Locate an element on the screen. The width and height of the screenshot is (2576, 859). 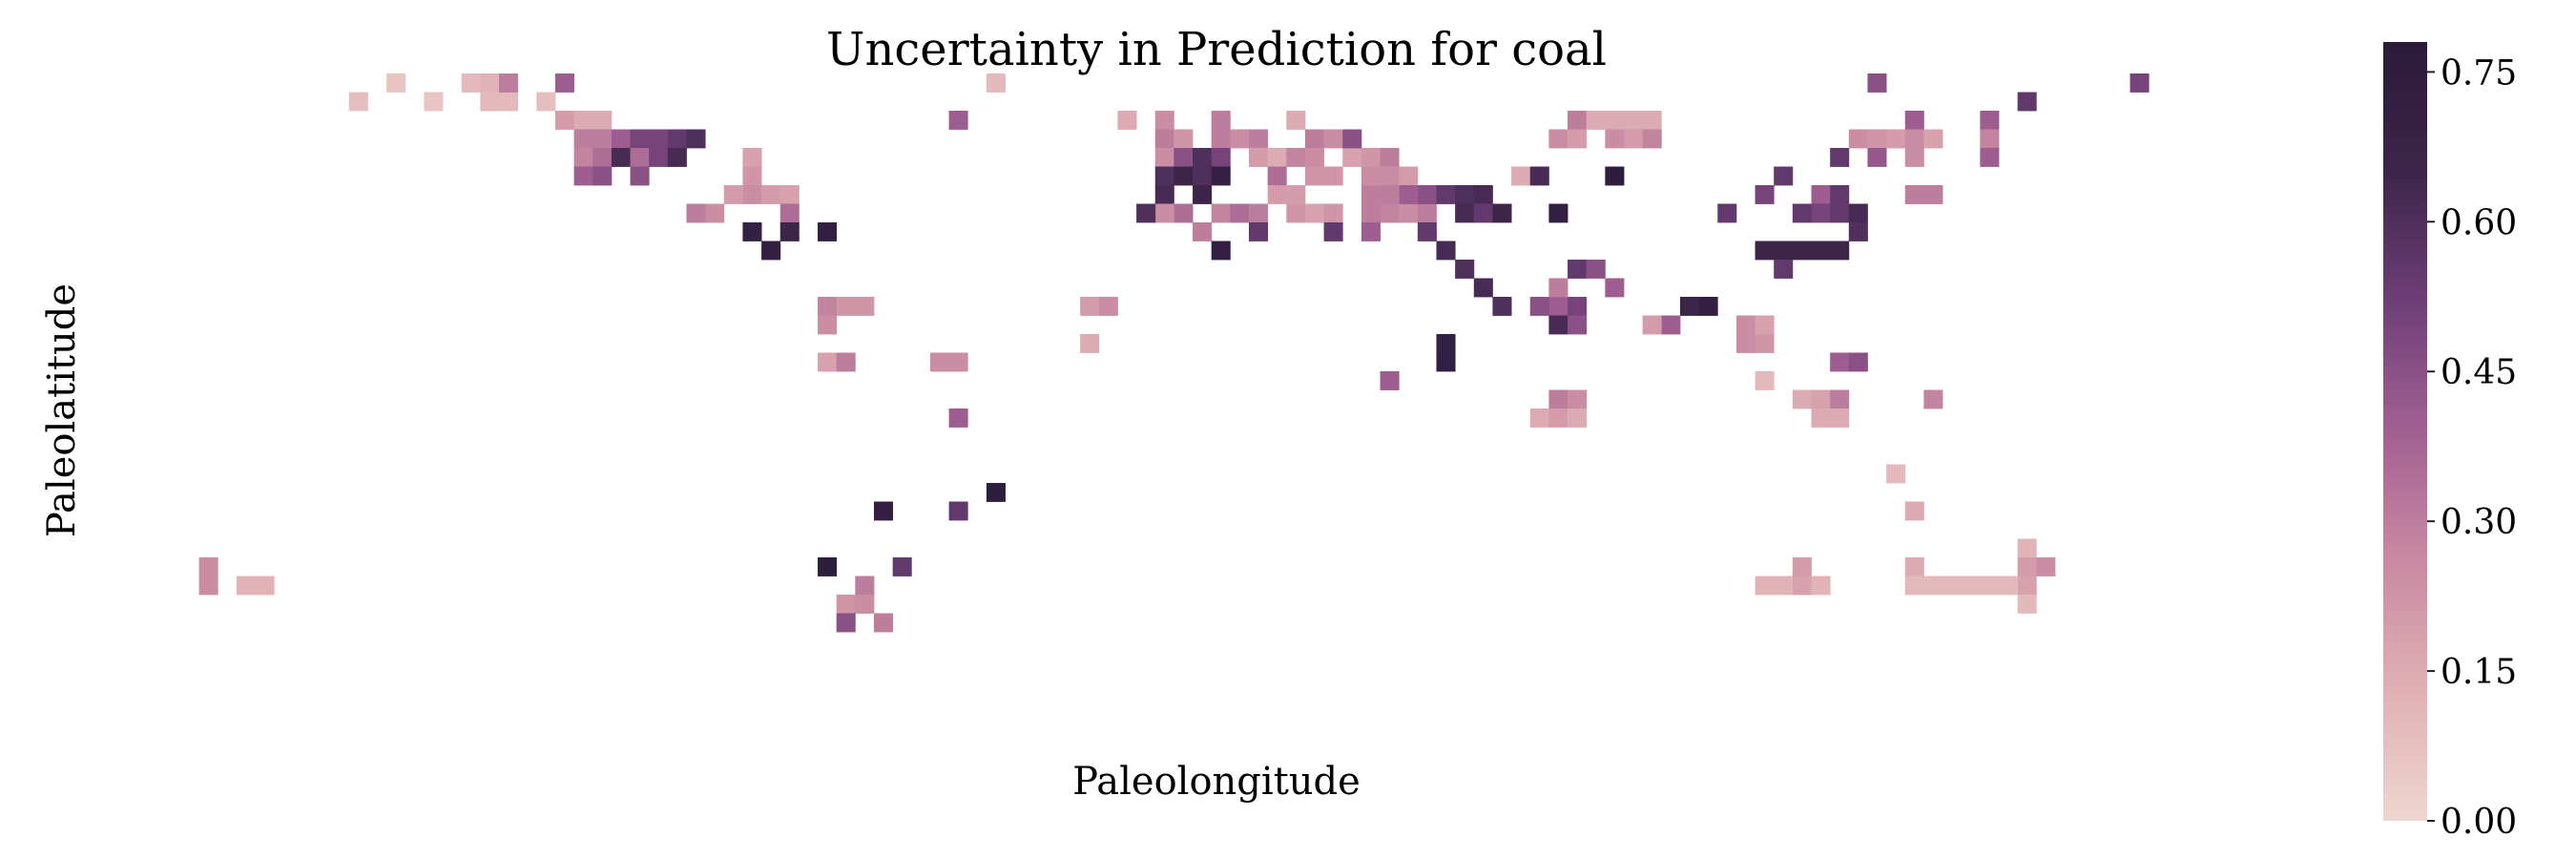
y-axis-label: Paleolatitude is located at coordinates (62, 410).